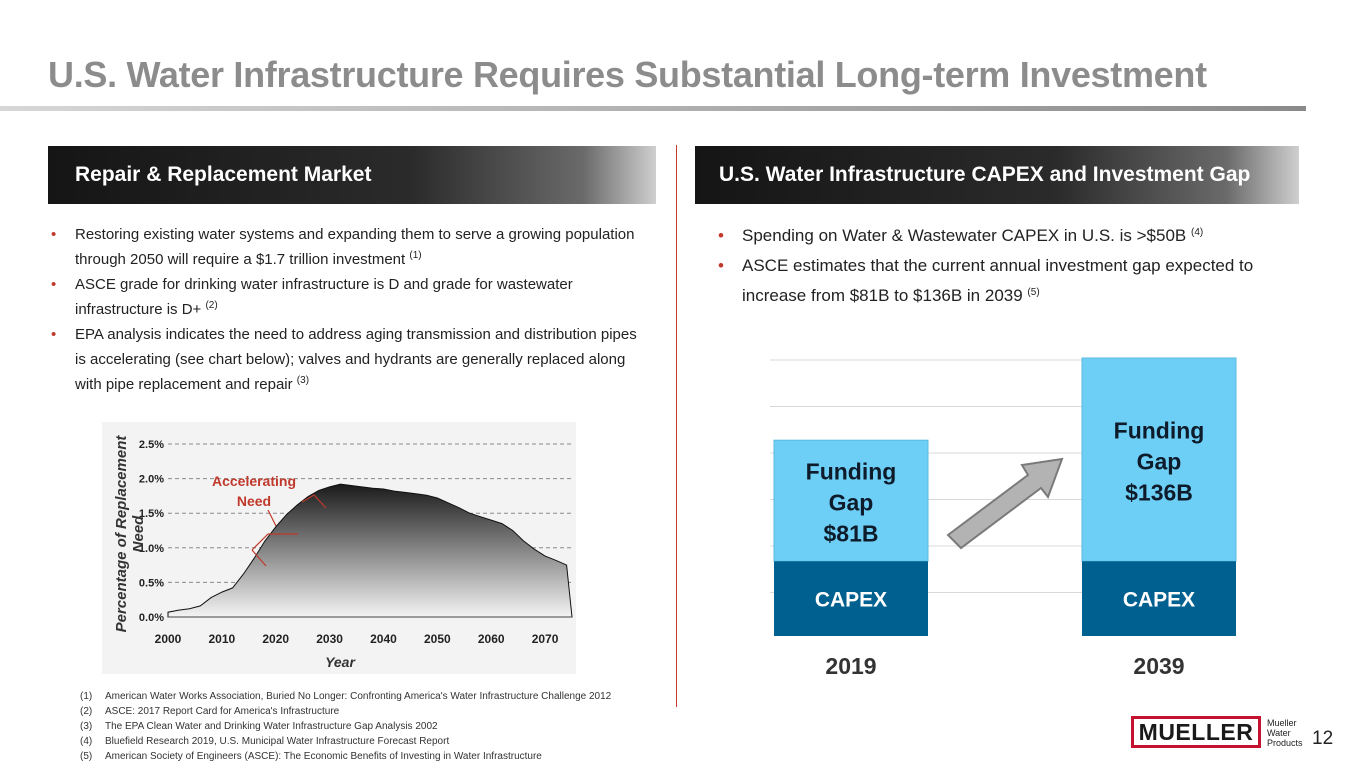 Image resolution: width=1365 pixels, height=768 pixels. I want to click on left-panel-header: Repair & Replacement Market, so click(352, 175).